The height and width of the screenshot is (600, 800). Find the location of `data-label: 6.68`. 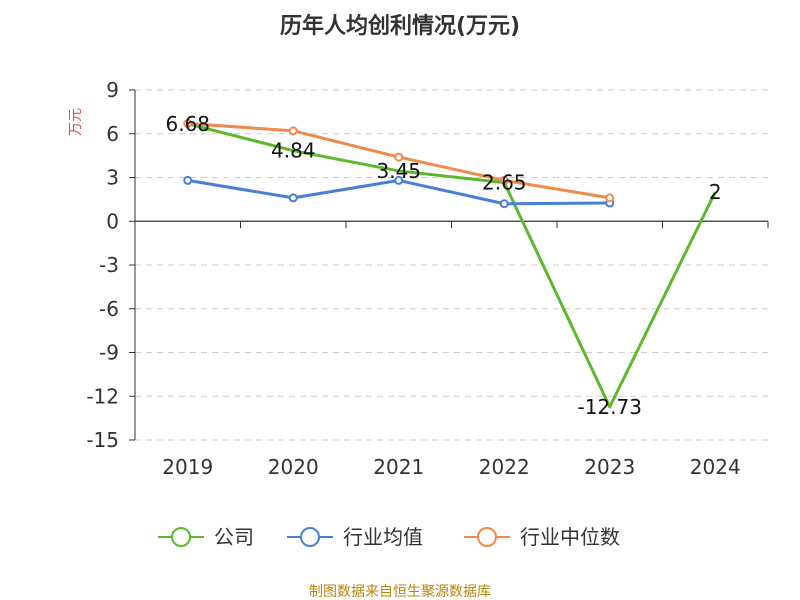

data-label: 6.68 is located at coordinates (187, 124).